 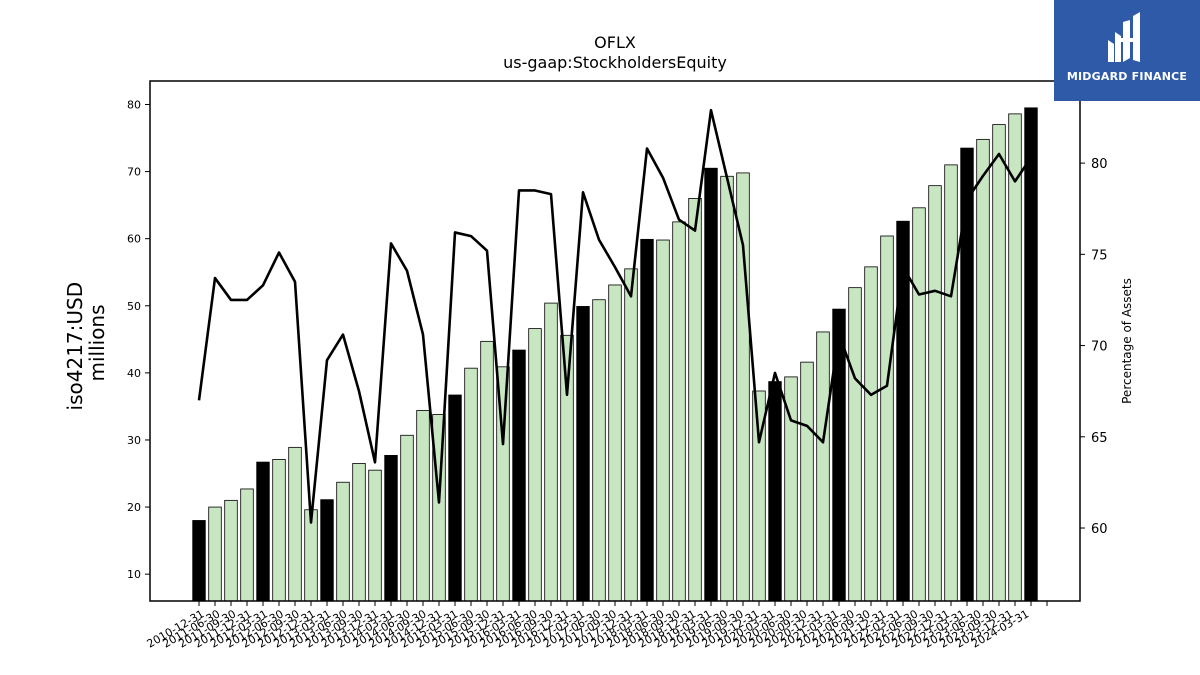 I want to click on y2-axis-label: Percentage of Assets, so click(x=1127, y=341).